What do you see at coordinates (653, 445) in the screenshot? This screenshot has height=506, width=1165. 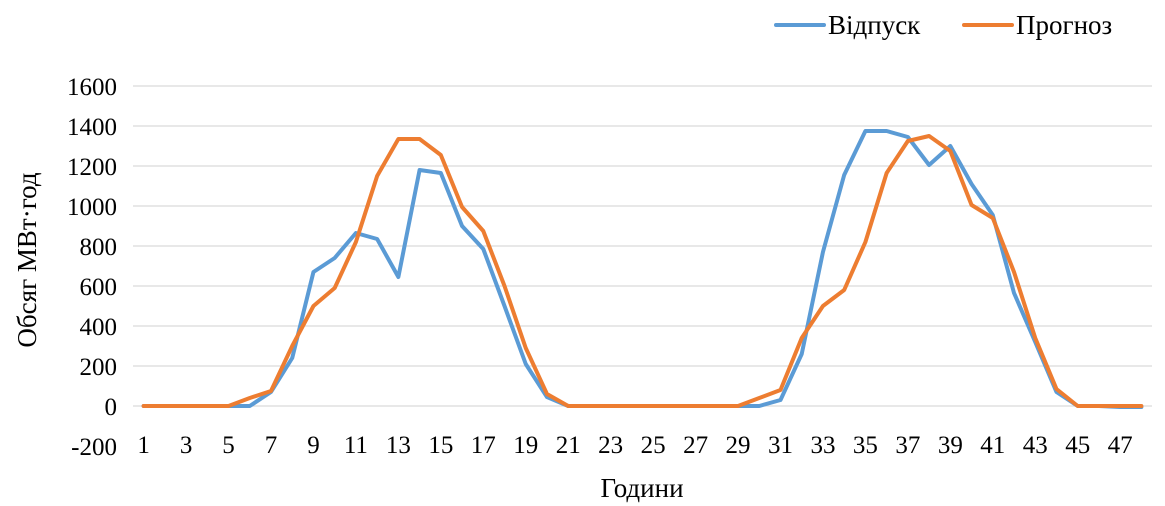 I see `x-tick-label: 25` at bounding box center [653, 445].